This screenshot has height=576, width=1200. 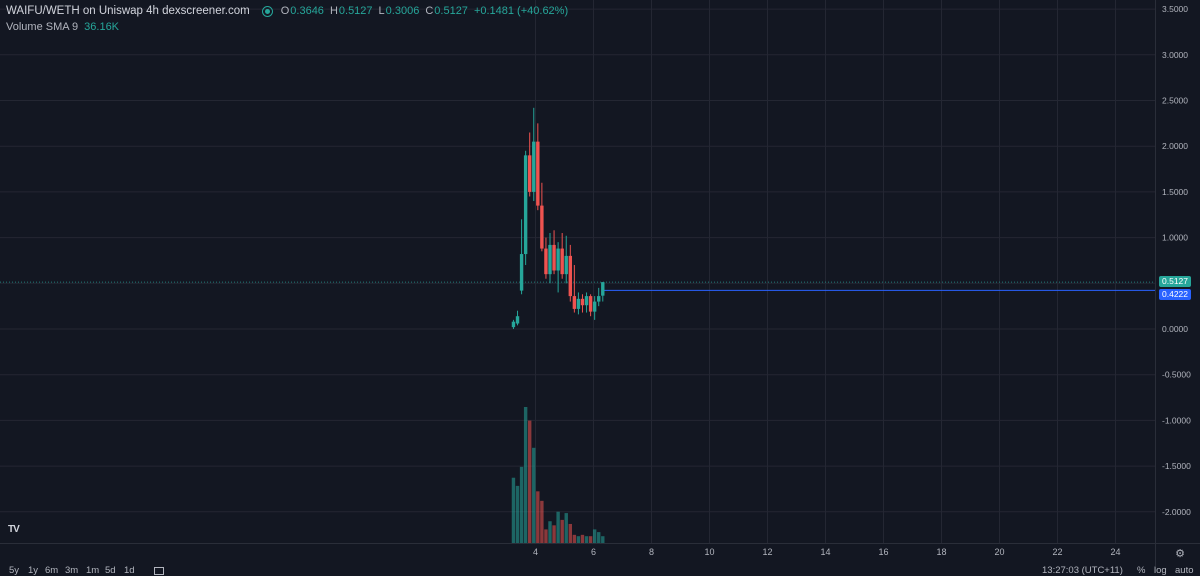 What do you see at coordinates (1175, 295) in the screenshot?
I see `line-price-tag: 0.4222` at bounding box center [1175, 295].